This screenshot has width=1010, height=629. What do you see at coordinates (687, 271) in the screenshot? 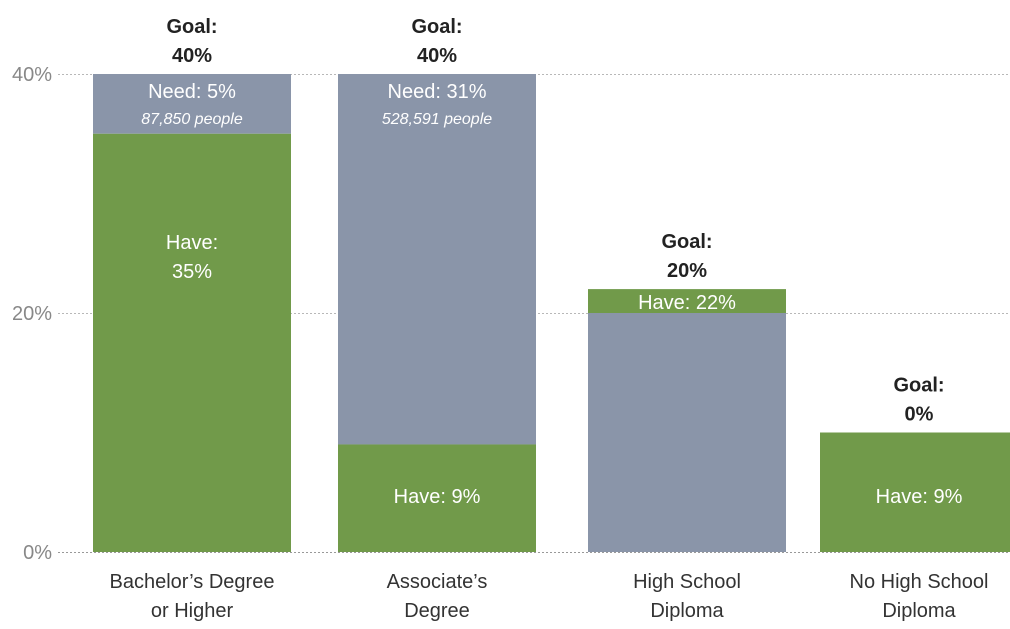
I see `goal-label: 20%` at bounding box center [687, 271].